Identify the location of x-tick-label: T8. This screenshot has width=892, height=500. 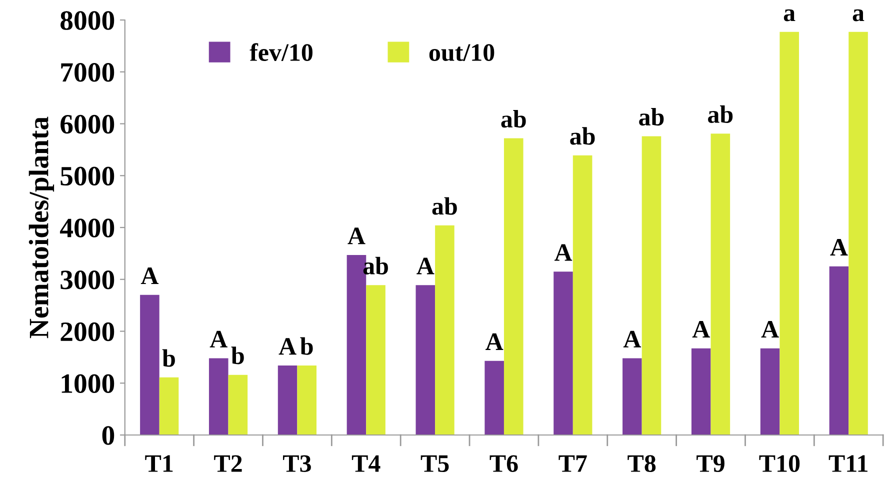
(642, 463).